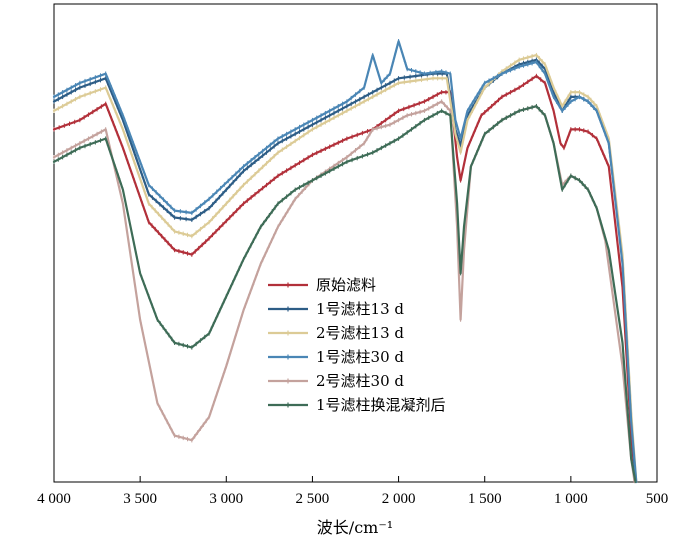  Describe the element at coordinates (381, 405) in the screenshot. I see `legend-label: 1号滤柱换混凝剂后` at that location.